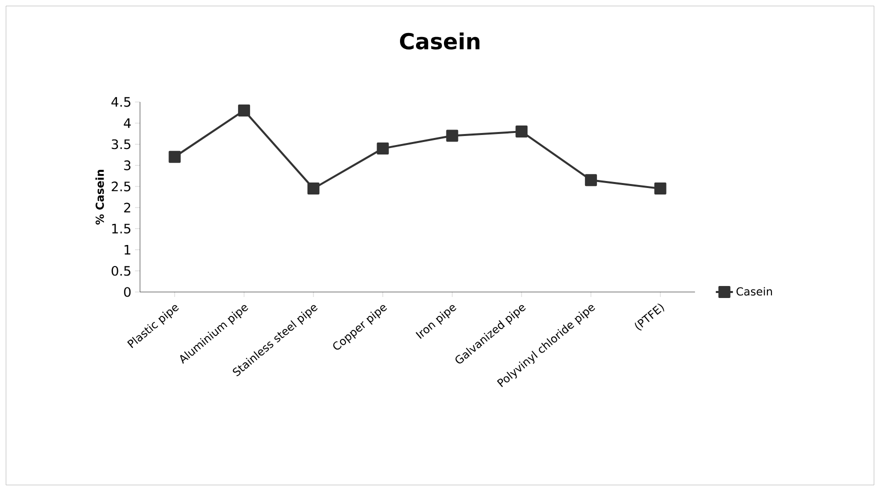 The image size is (880, 491). What do you see at coordinates (121, 229) in the screenshot?
I see `y-tick-label: 1.5` at bounding box center [121, 229].